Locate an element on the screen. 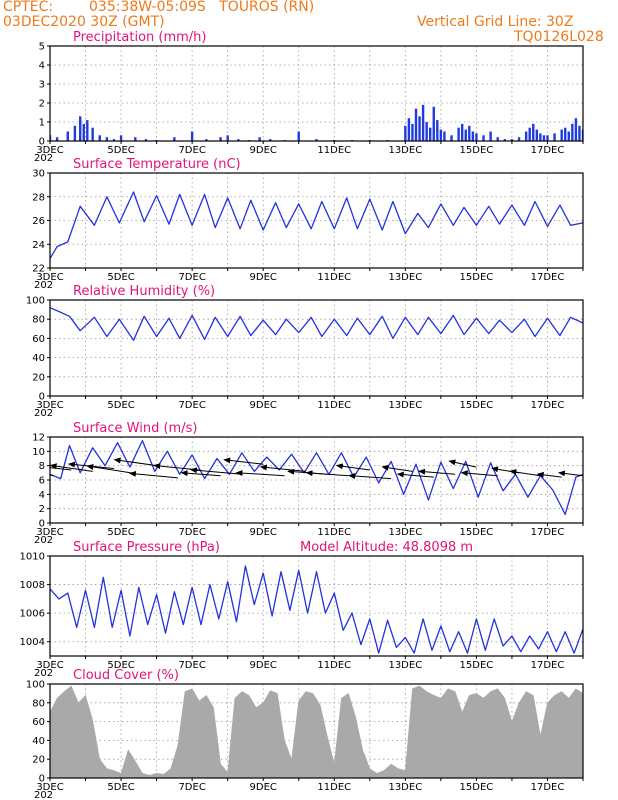 The height and width of the screenshot is (800, 618). panel-5-annotation: Model Altitude: 48.8098 m is located at coordinates (386, 547).